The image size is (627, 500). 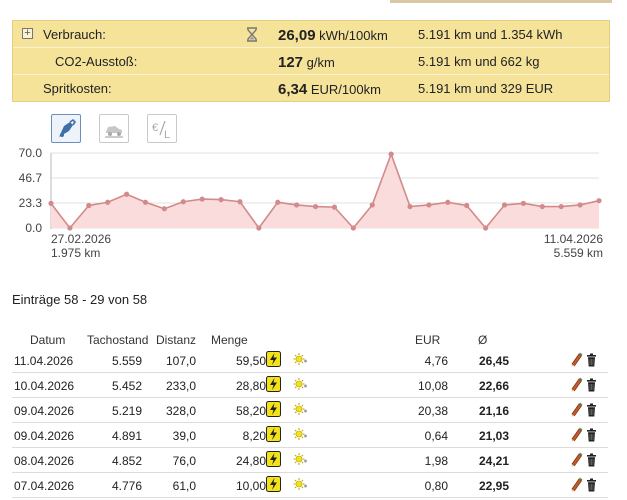 What do you see at coordinates (80, 299) in the screenshot?
I see `entries-caption: Einträge 58 - 29 von 58` at bounding box center [80, 299].